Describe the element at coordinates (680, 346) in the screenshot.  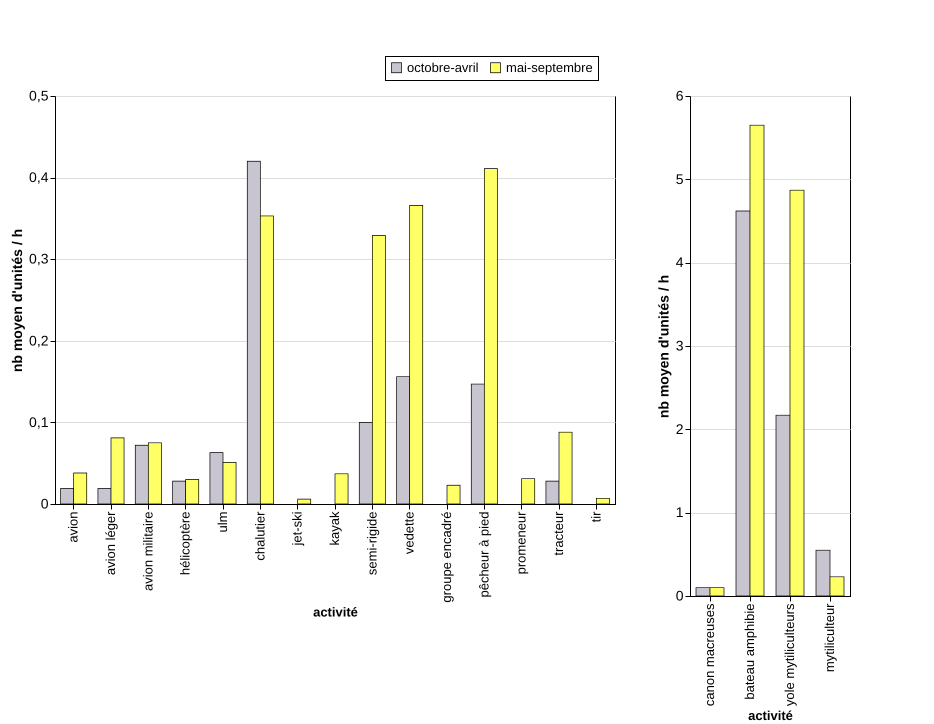
I see `y-tick-label: 3` at that location.